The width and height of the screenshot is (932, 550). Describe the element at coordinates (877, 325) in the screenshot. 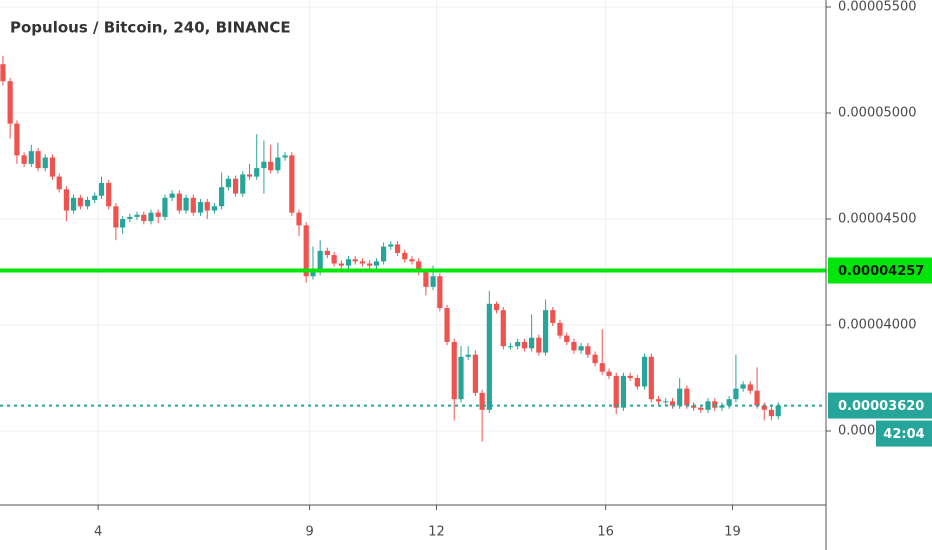

I see `y-tick-label: 0.00004000` at that location.